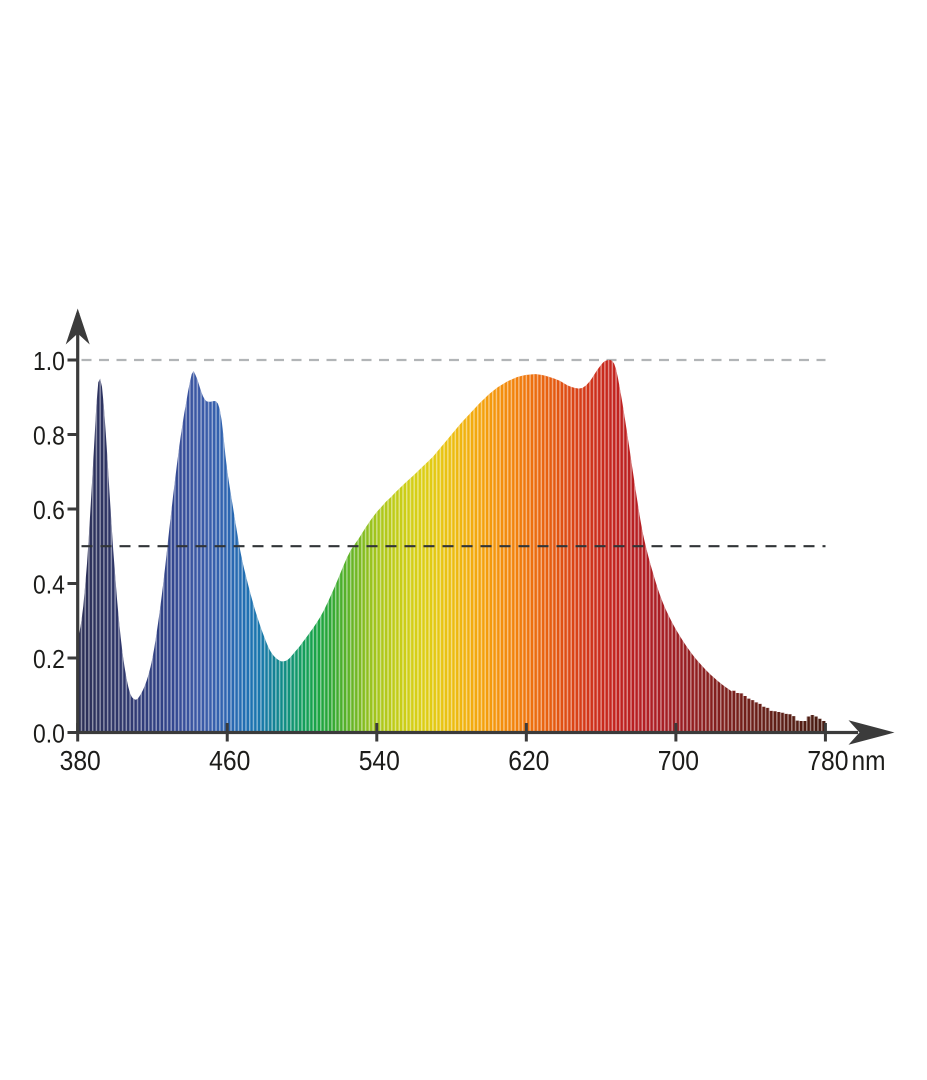 The image size is (927, 1080). What do you see at coordinates (49, 362) in the screenshot?
I see `svg-text: 1.0` at bounding box center [49, 362].